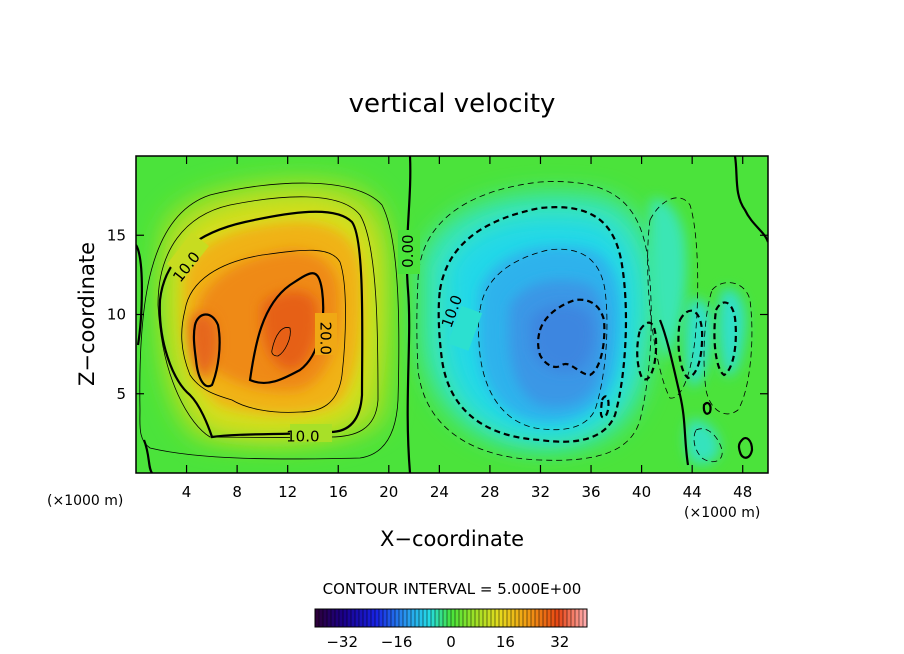 This screenshot has height=654, width=904. What do you see at coordinates (87, 314) in the screenshot?
I see `y-axis-title: Z−coordinate` at bounding box center [87, 314].